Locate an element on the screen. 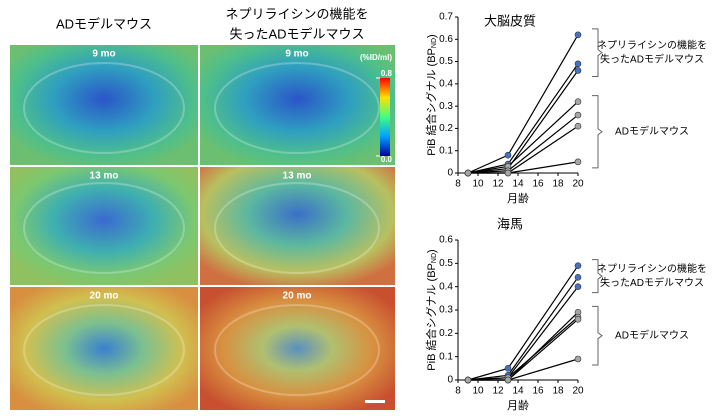  column-header: 失ったADモデルマウス is located at coordinates (296, 33).